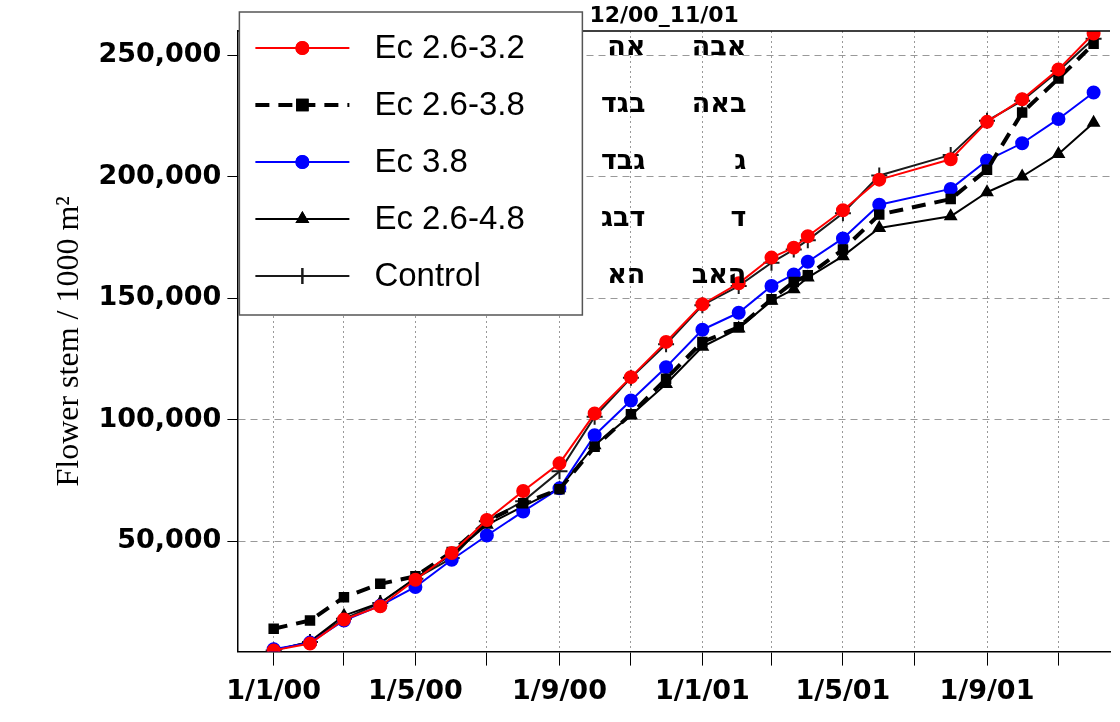 The image size is (1120, 722). Describe the element at coordinates (702, 689) in the screenshot. I see `x-tick-label: 1/1/01` at that location.